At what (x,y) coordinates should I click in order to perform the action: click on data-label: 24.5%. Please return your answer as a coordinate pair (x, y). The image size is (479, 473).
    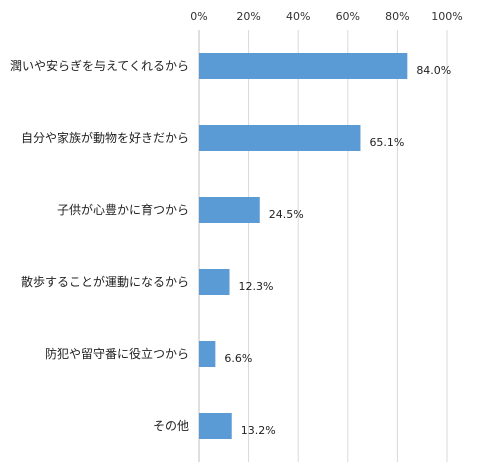
    Looking at the image, I should click on (286, 214).